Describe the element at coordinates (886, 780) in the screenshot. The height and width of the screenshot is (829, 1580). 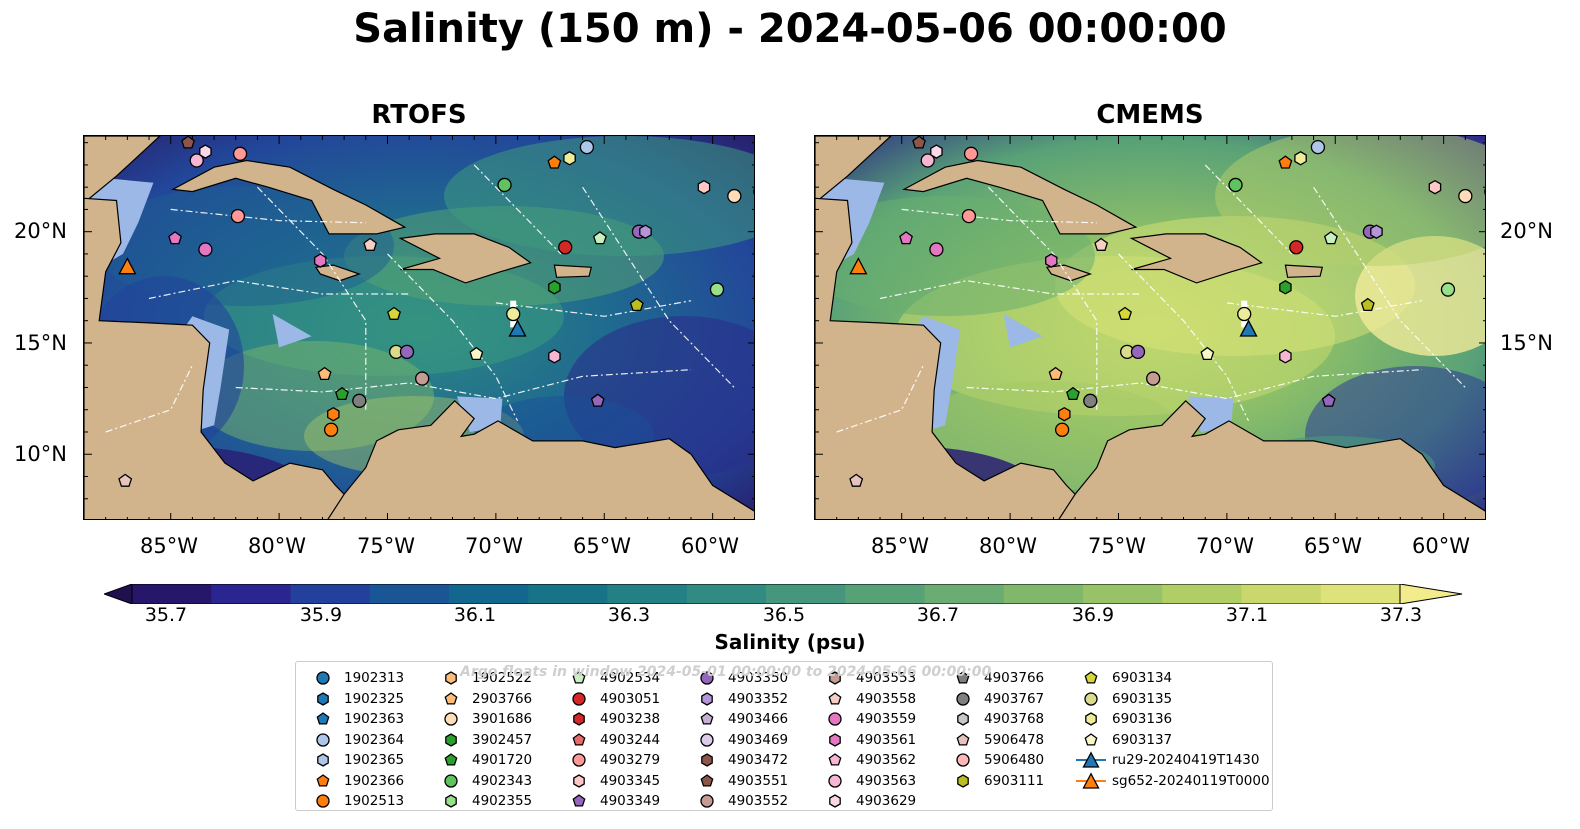
I see `legend-label: 4903563` at that location.